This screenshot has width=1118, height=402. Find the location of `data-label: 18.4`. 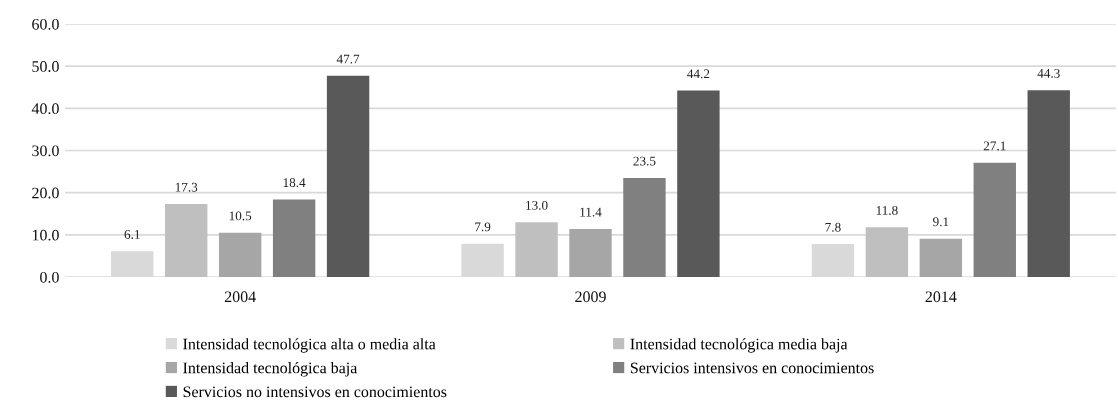

data-label: 18.4 is located at coordinates (294, 183).